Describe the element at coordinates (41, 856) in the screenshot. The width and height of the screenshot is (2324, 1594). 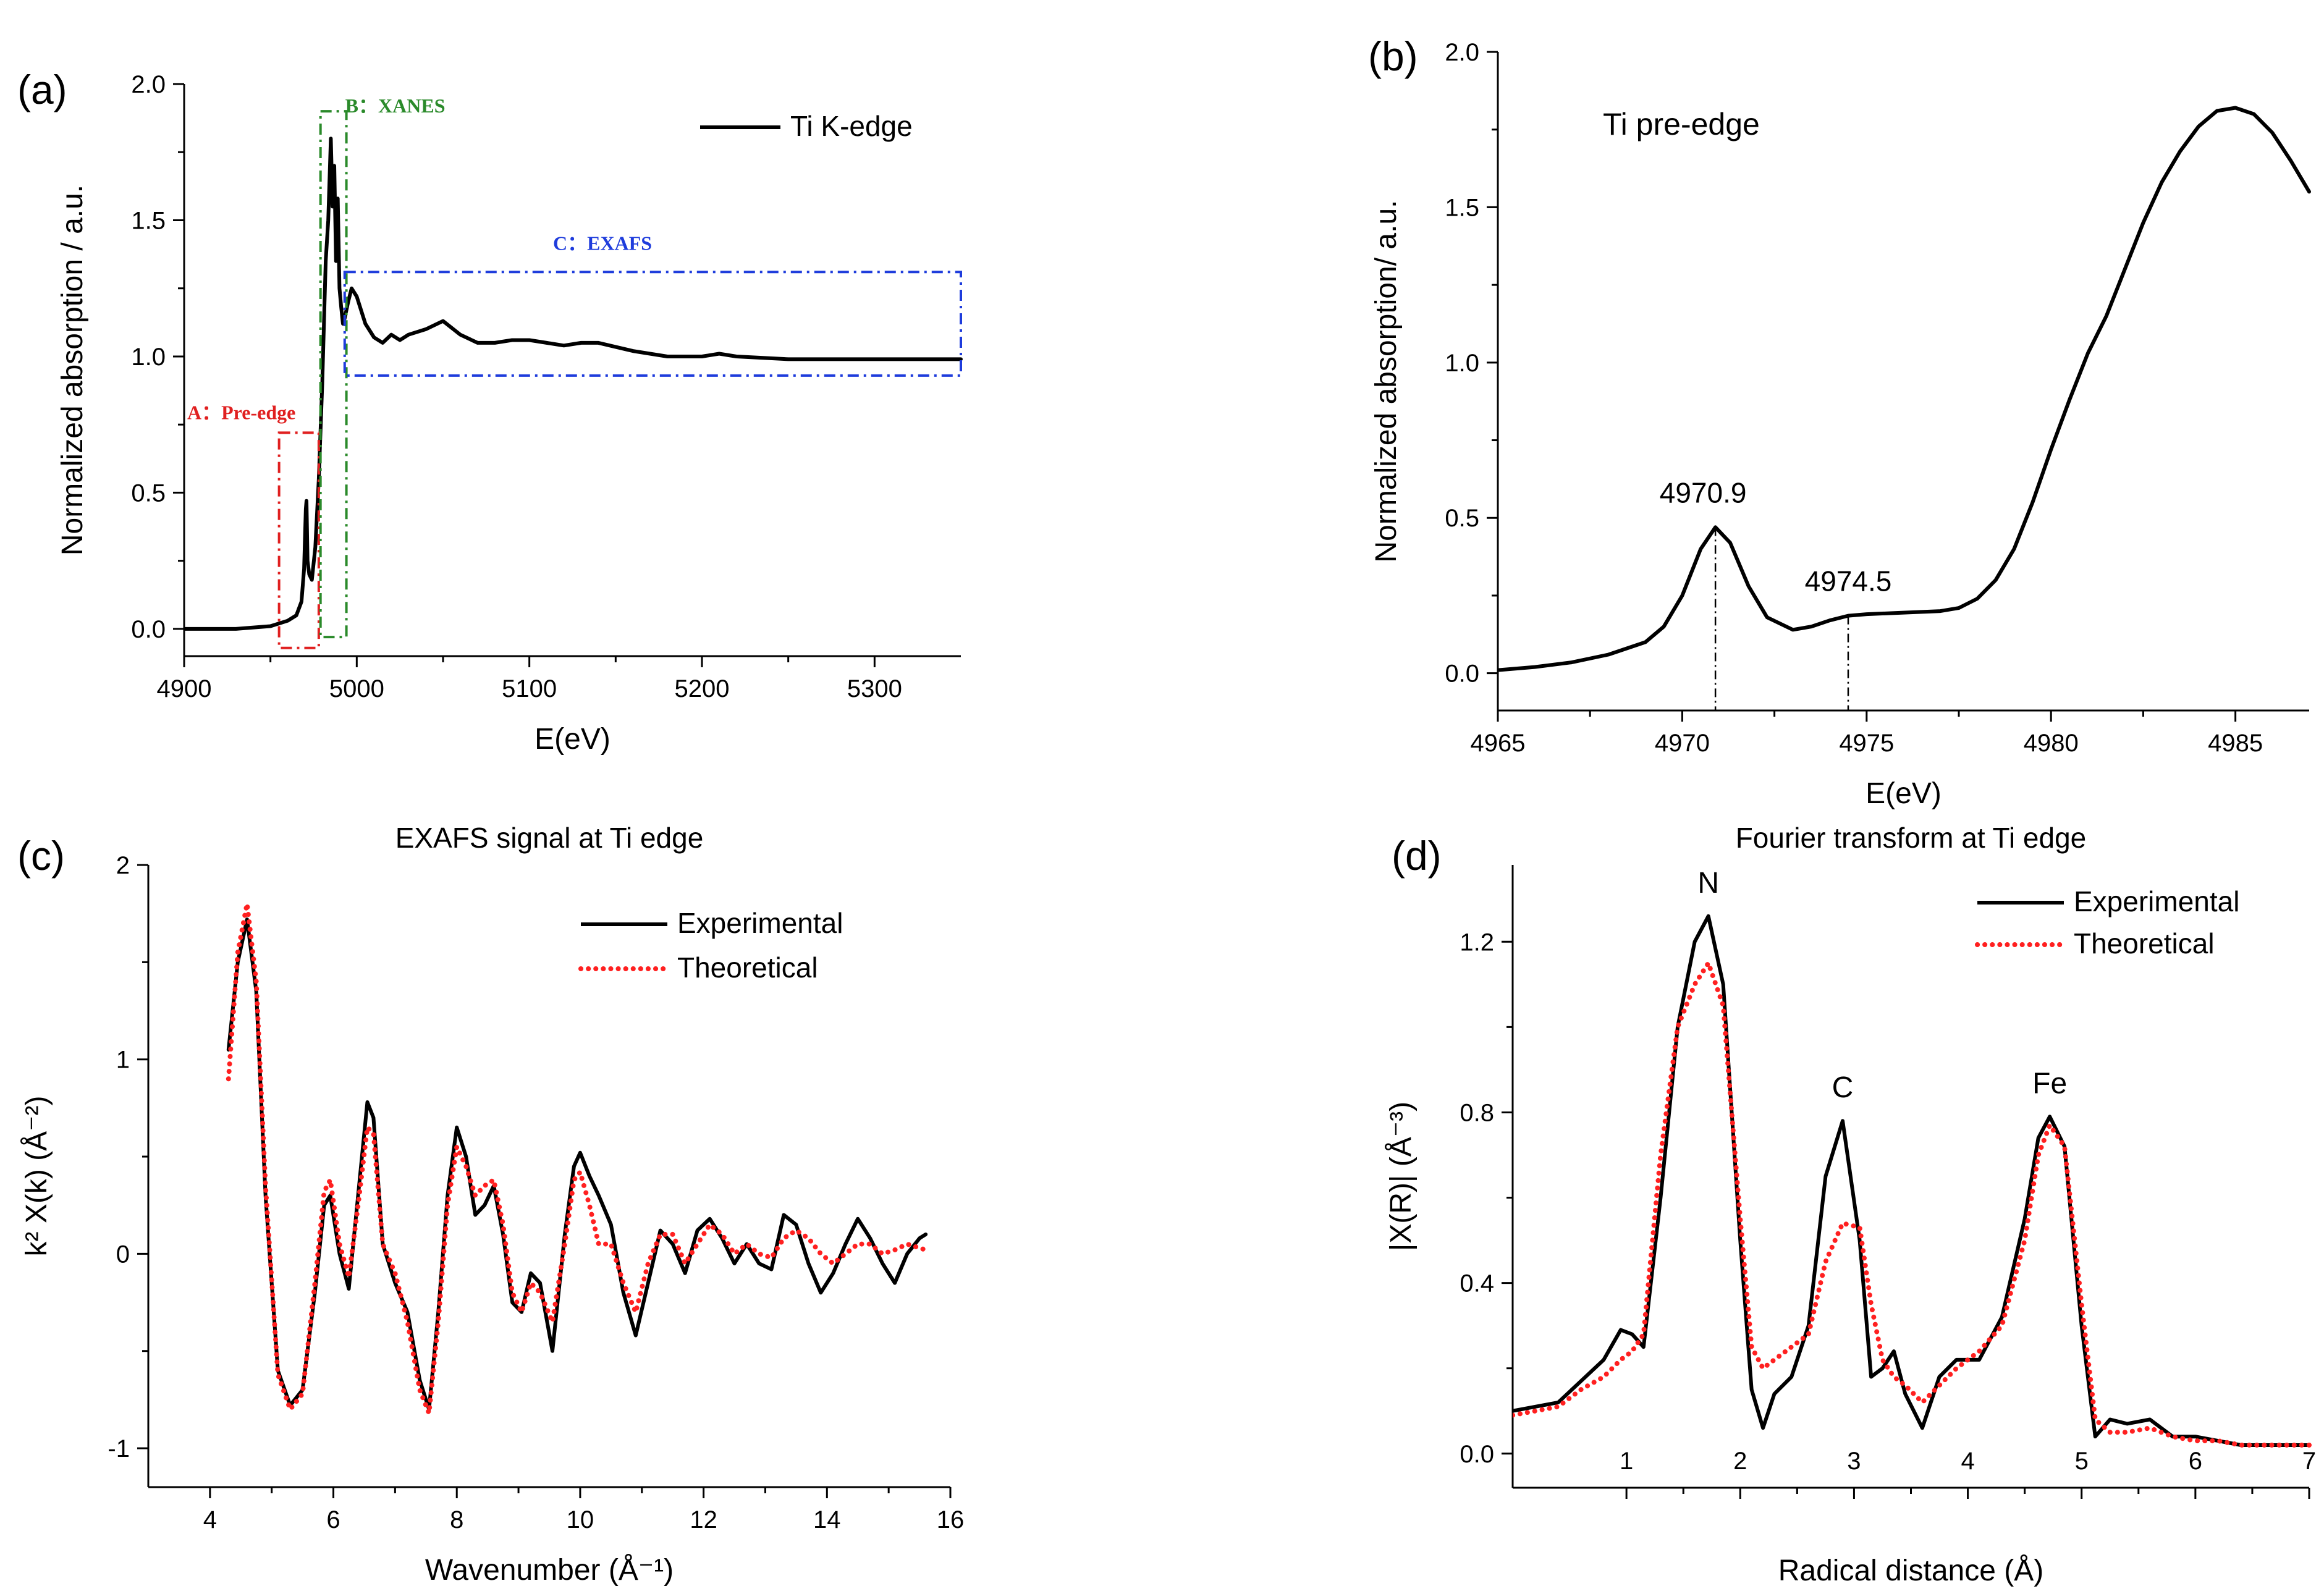
I see `panel-label: (c)` at that location.